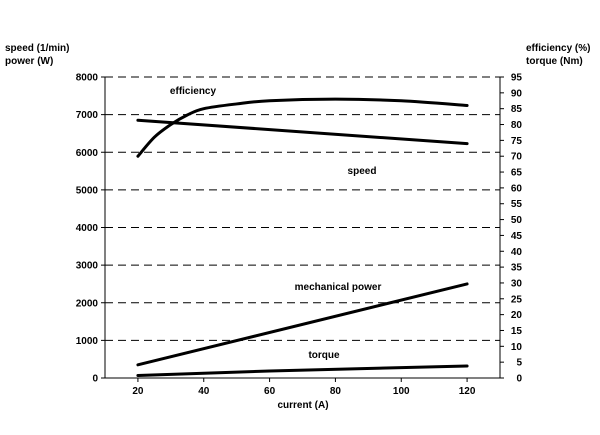 The width and height of the screenshot is (600, 435). I want to click on x-tick-label: 20, so click(138, 391).